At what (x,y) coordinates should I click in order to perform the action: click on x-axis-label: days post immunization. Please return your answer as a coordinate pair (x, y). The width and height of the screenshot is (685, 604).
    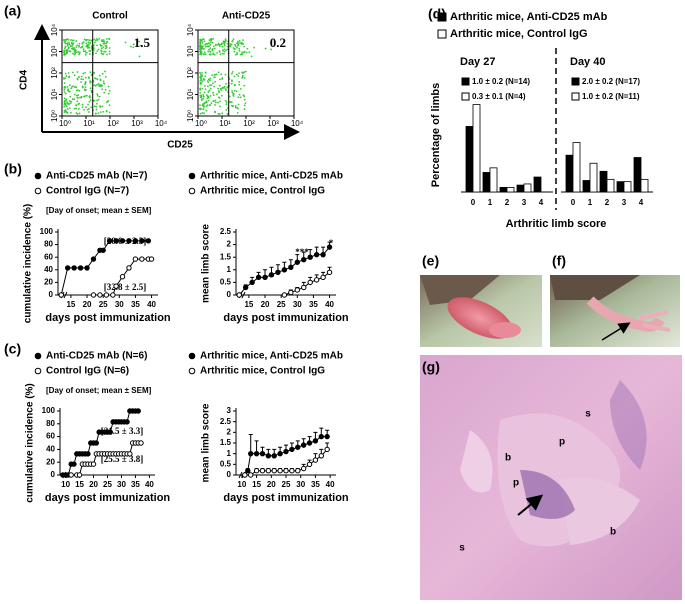
    Looking at the image, I should click on (108, 498).